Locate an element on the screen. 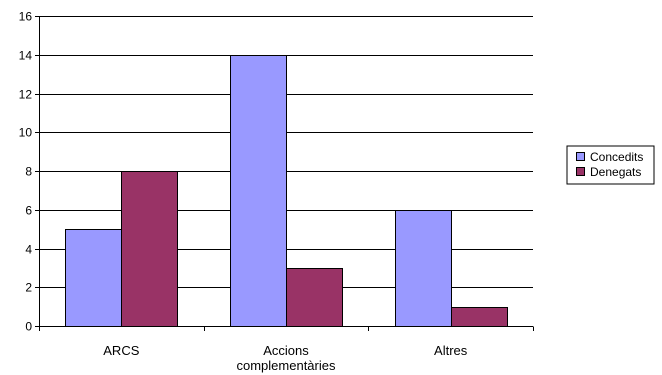 The width and height of the screenshot is (662, 375). category-label: complementàries is located at coordinates (286, 365).